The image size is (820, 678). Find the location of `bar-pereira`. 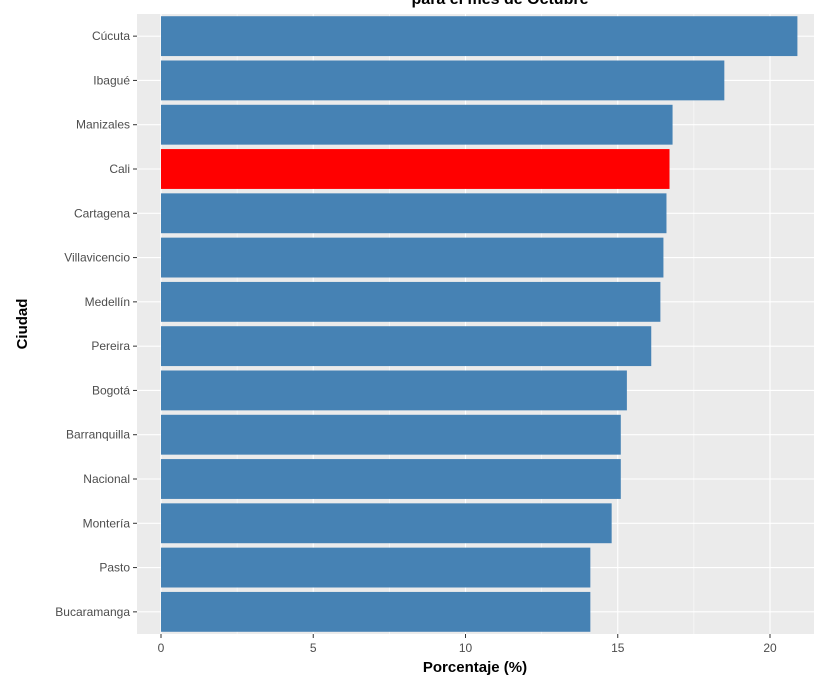

bar-pereira is located at coordinates (406, 346).